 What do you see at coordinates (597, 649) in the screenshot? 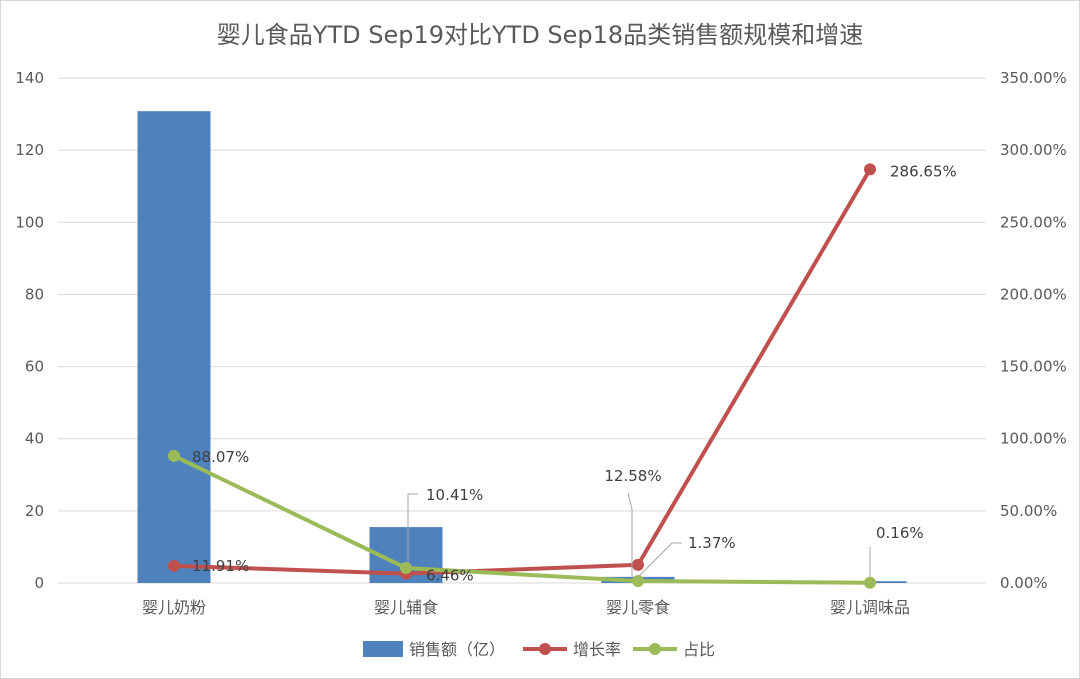
I see `legend-label: 增长率` at bounding box center [597, 649].